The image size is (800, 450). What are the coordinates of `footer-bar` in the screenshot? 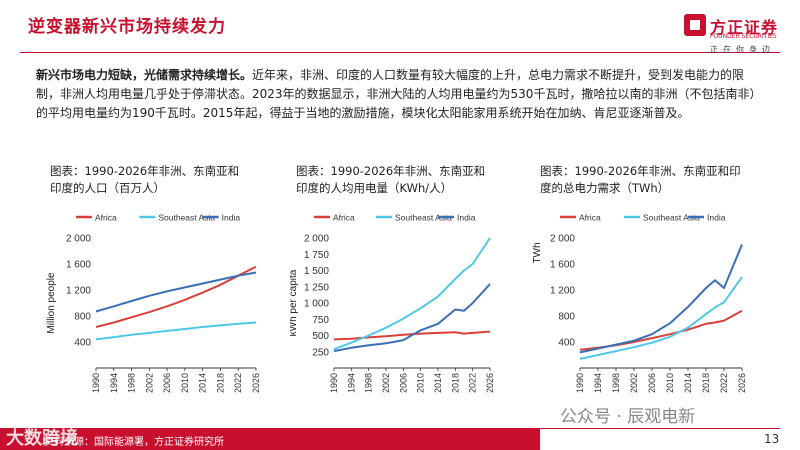 It's located at (270, 439).